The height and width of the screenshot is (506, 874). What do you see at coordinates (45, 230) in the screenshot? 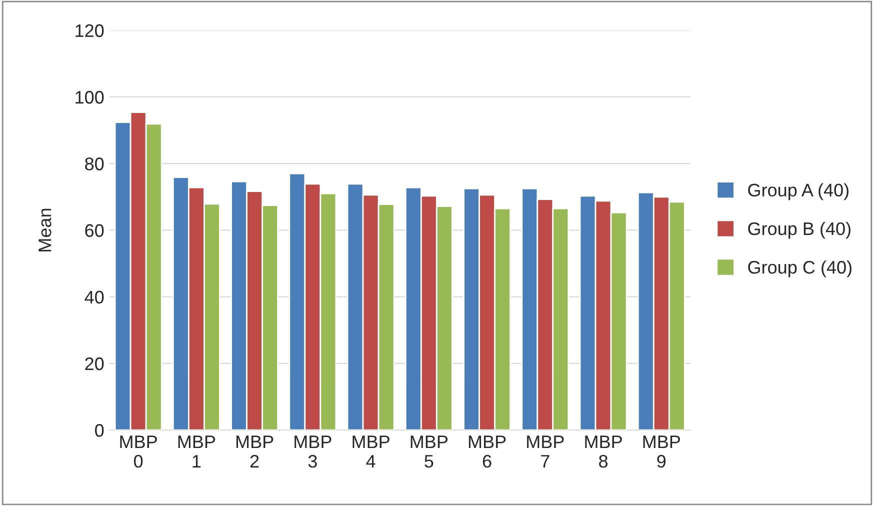
I see `y-axis-title: Mean` at bounding box center [45, 230].